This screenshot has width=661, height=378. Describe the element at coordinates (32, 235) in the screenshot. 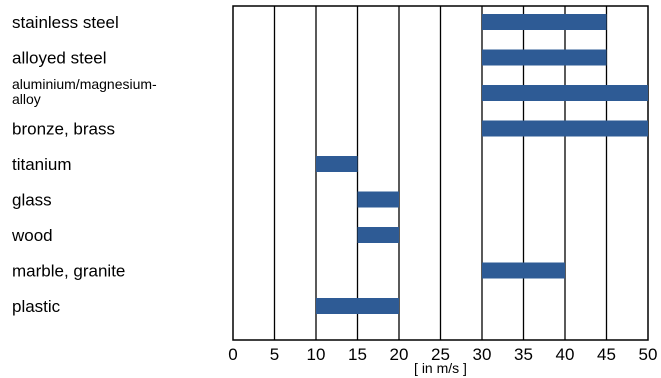

I see `category-label: wood` at that location.